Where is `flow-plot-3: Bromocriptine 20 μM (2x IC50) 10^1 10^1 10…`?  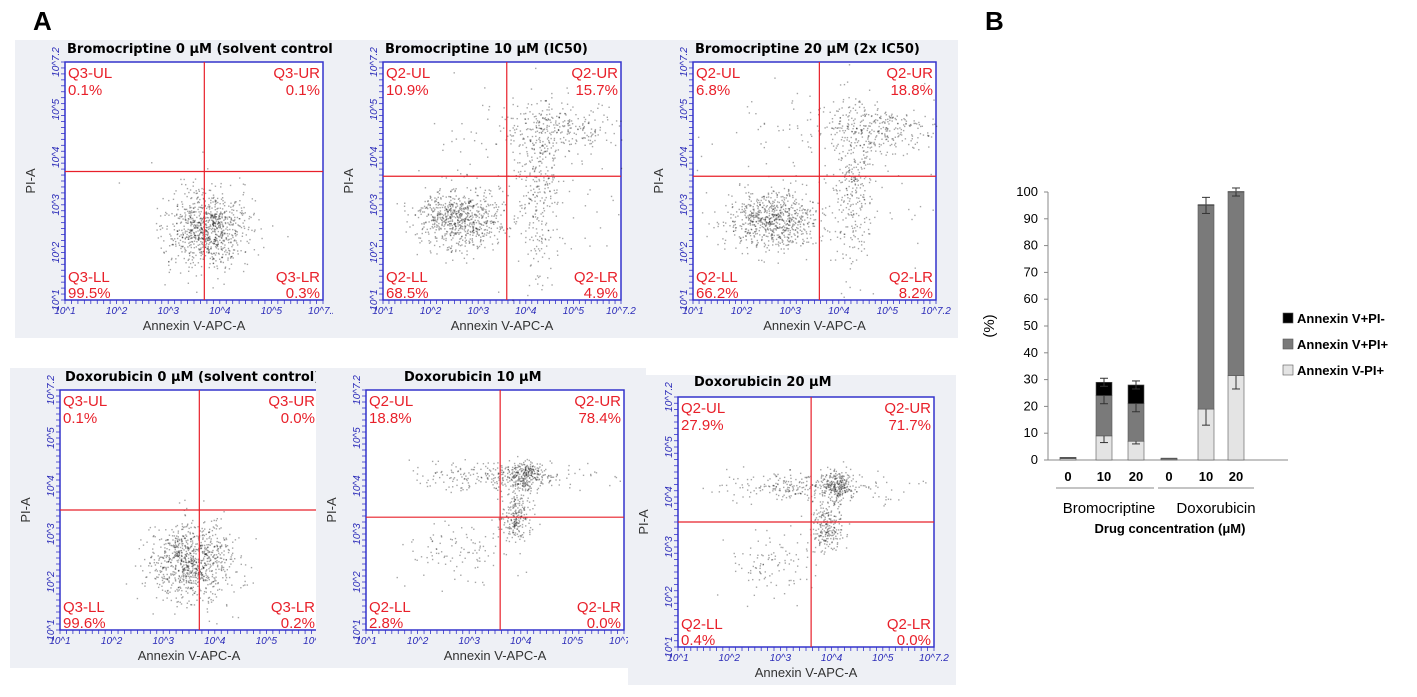
flow-plot-3: Bromocriptine 20 μM (2x IC50) 10^1 10^1 10… is located at coordinates (800, 189).